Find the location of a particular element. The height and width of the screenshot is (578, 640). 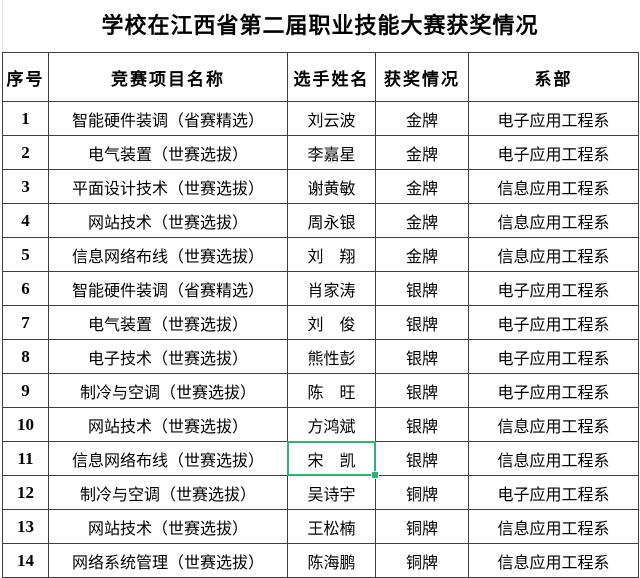

player-name-cell: 陈海鹏 is located at coordinates (331, 560).